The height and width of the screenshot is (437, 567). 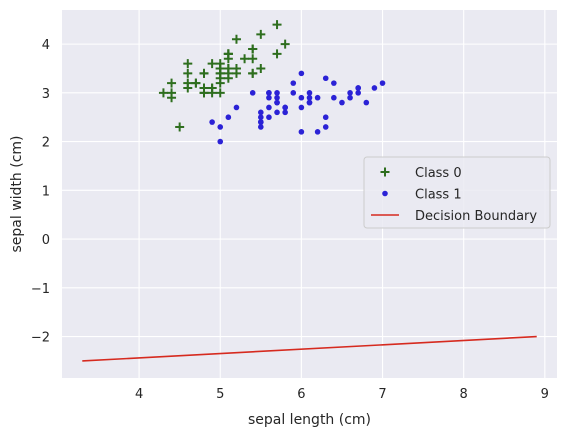 I want to click on legend: Class 0 Class 1 Decision Boundary, so click(x=457, y=192).